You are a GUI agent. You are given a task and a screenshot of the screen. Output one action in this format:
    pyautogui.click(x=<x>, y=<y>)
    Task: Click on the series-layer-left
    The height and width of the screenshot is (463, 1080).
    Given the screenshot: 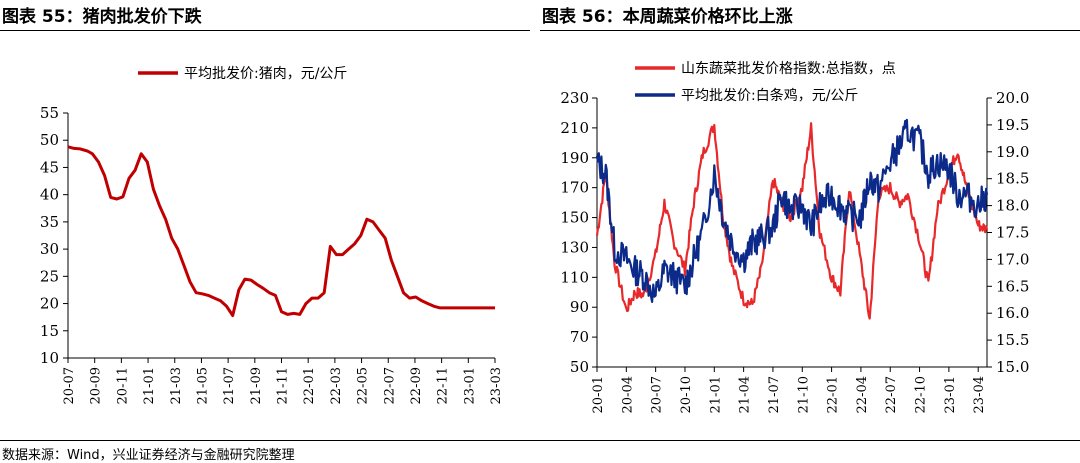 What is the action you would take?
    pyautogui.click(x=281, y=231)
    